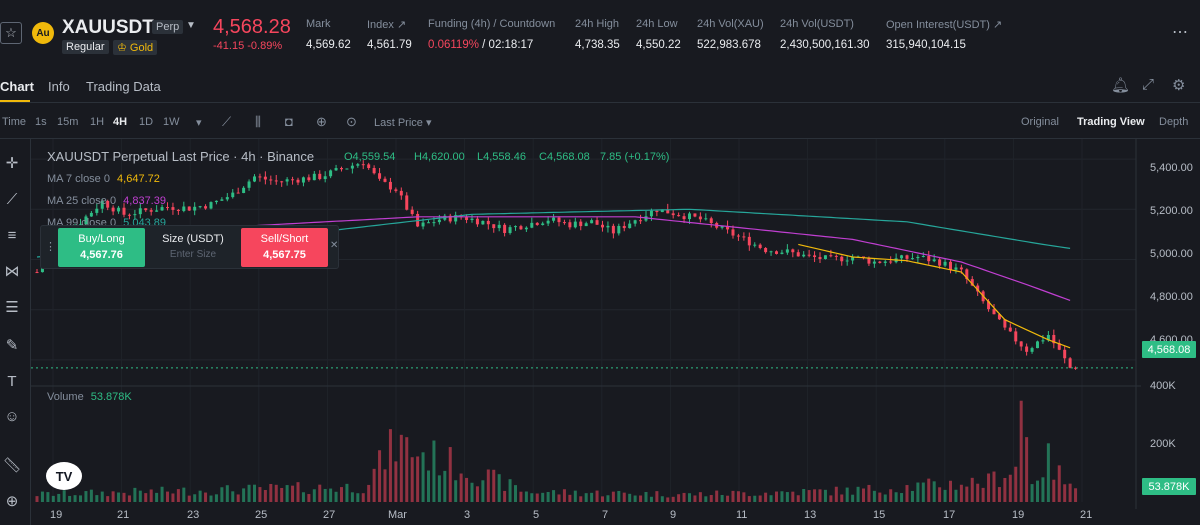 The width and height of the screenshot is (1200, 525). What do you see at coordinates (123, 86) in the screenshot?
I see `tab-trading-data: Trading Data` at bounding box center [123, 86].